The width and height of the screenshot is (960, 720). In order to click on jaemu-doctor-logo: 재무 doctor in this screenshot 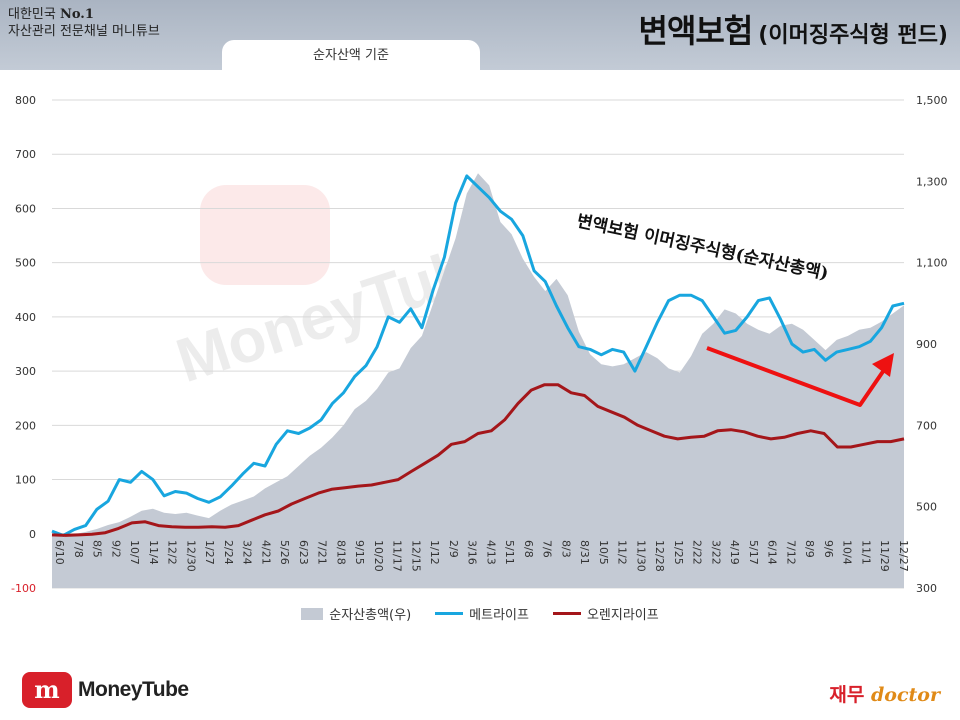, I will do `click(884, 693)`.